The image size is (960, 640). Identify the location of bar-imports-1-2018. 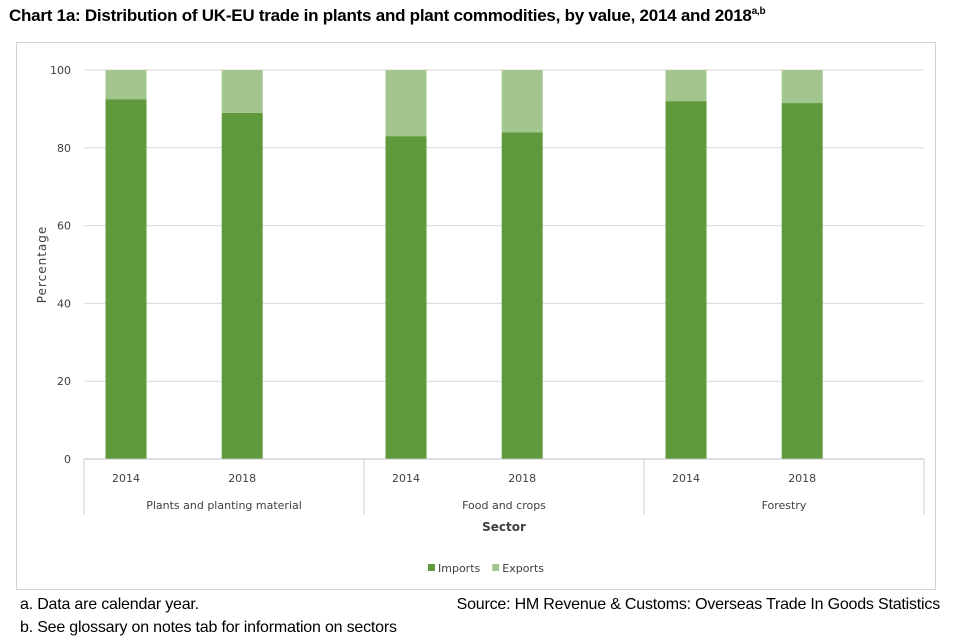
(242, 285).